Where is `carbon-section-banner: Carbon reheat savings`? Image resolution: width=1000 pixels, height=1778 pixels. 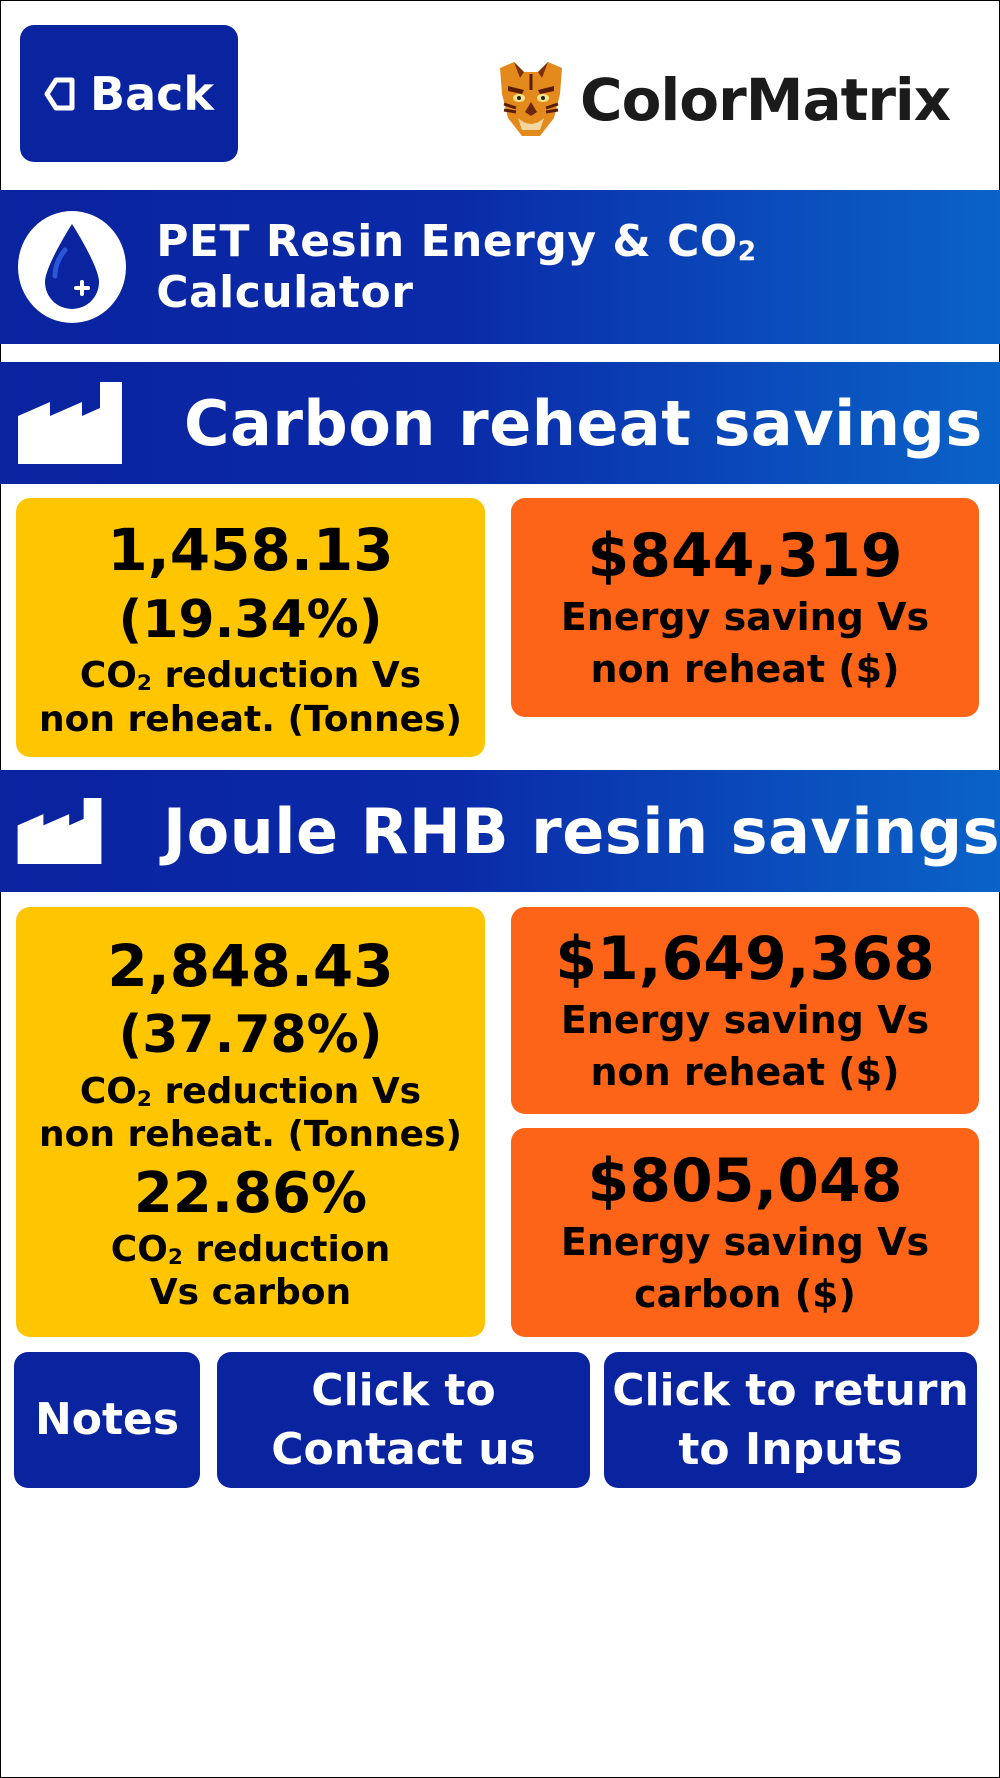 carbon-section-banner: Carbon reheat savings is located at coordinates (500, 423).